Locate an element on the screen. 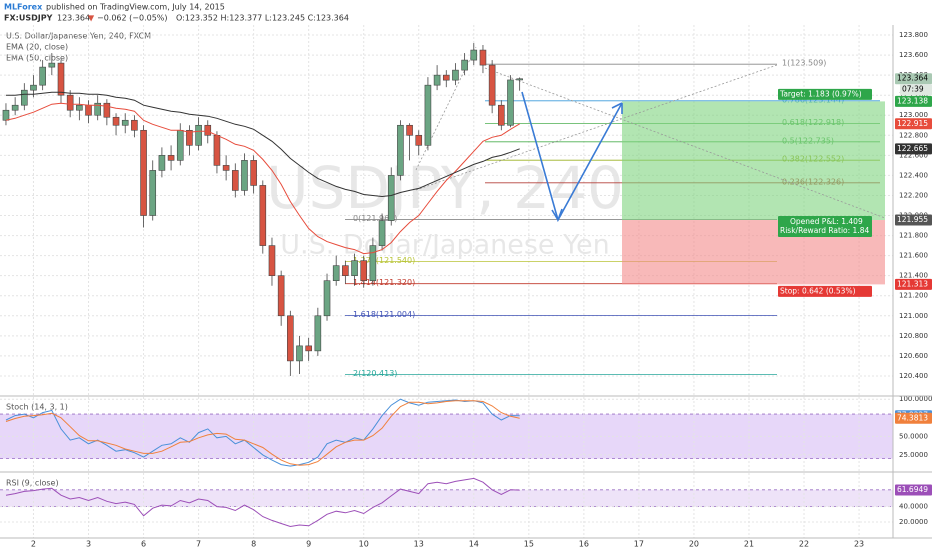  y-tick-label: 120.400 is located at coordinates (913, 376).